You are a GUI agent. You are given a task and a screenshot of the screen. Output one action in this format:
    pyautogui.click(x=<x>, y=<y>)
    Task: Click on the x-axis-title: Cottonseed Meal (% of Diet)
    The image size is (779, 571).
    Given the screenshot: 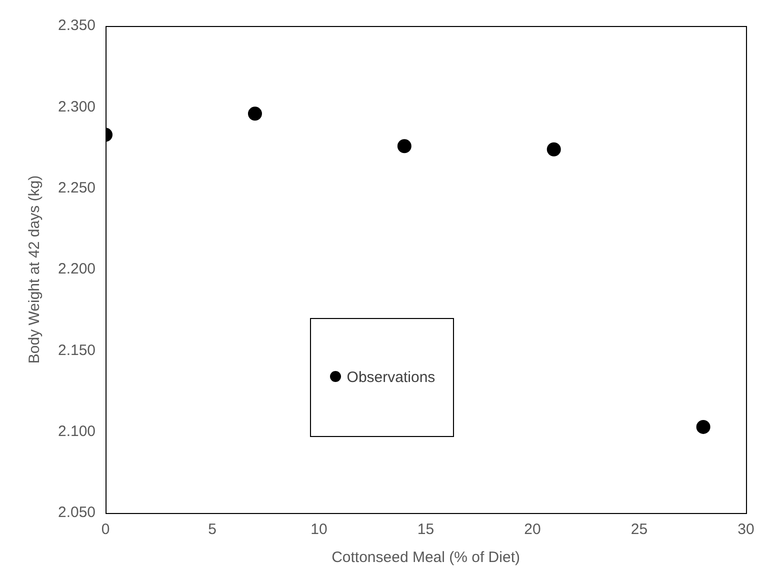 What is the action you would take?
    pyautogui.click(x=426, y=557)
    